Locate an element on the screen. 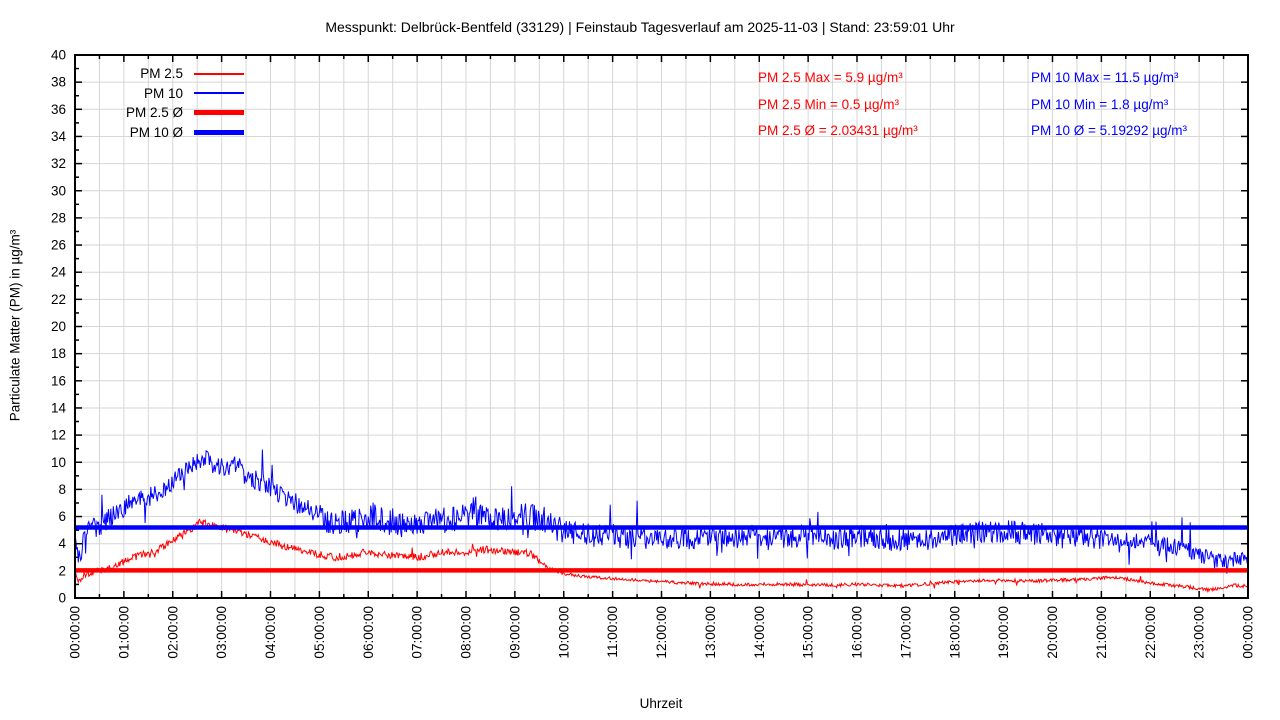  legend-line-sample-pm25 is located at coordinates (219, 73).